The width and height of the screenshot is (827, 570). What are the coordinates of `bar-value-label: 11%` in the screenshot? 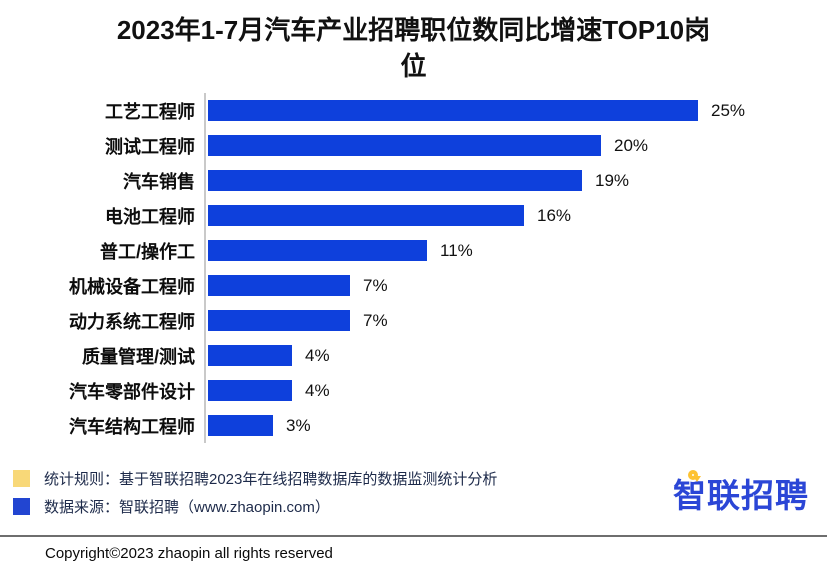 It's located at (456, 250).